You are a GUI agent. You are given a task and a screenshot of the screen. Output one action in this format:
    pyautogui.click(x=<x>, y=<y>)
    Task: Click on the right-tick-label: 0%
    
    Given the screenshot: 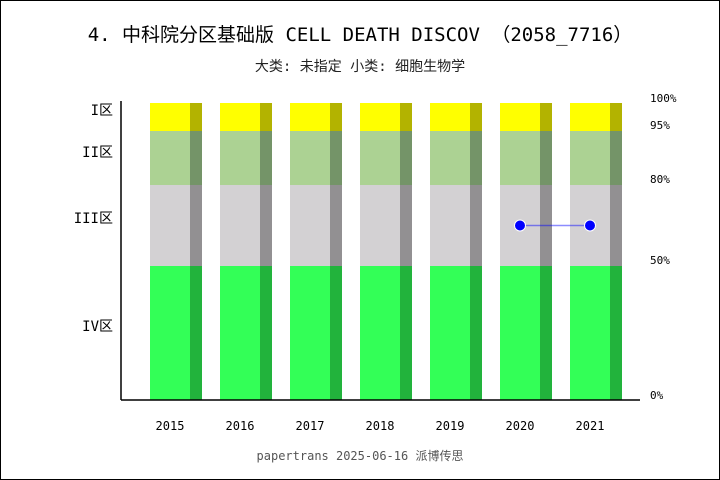 What is the action you would take?
    pyautogui.click(x=657, y=395)
    